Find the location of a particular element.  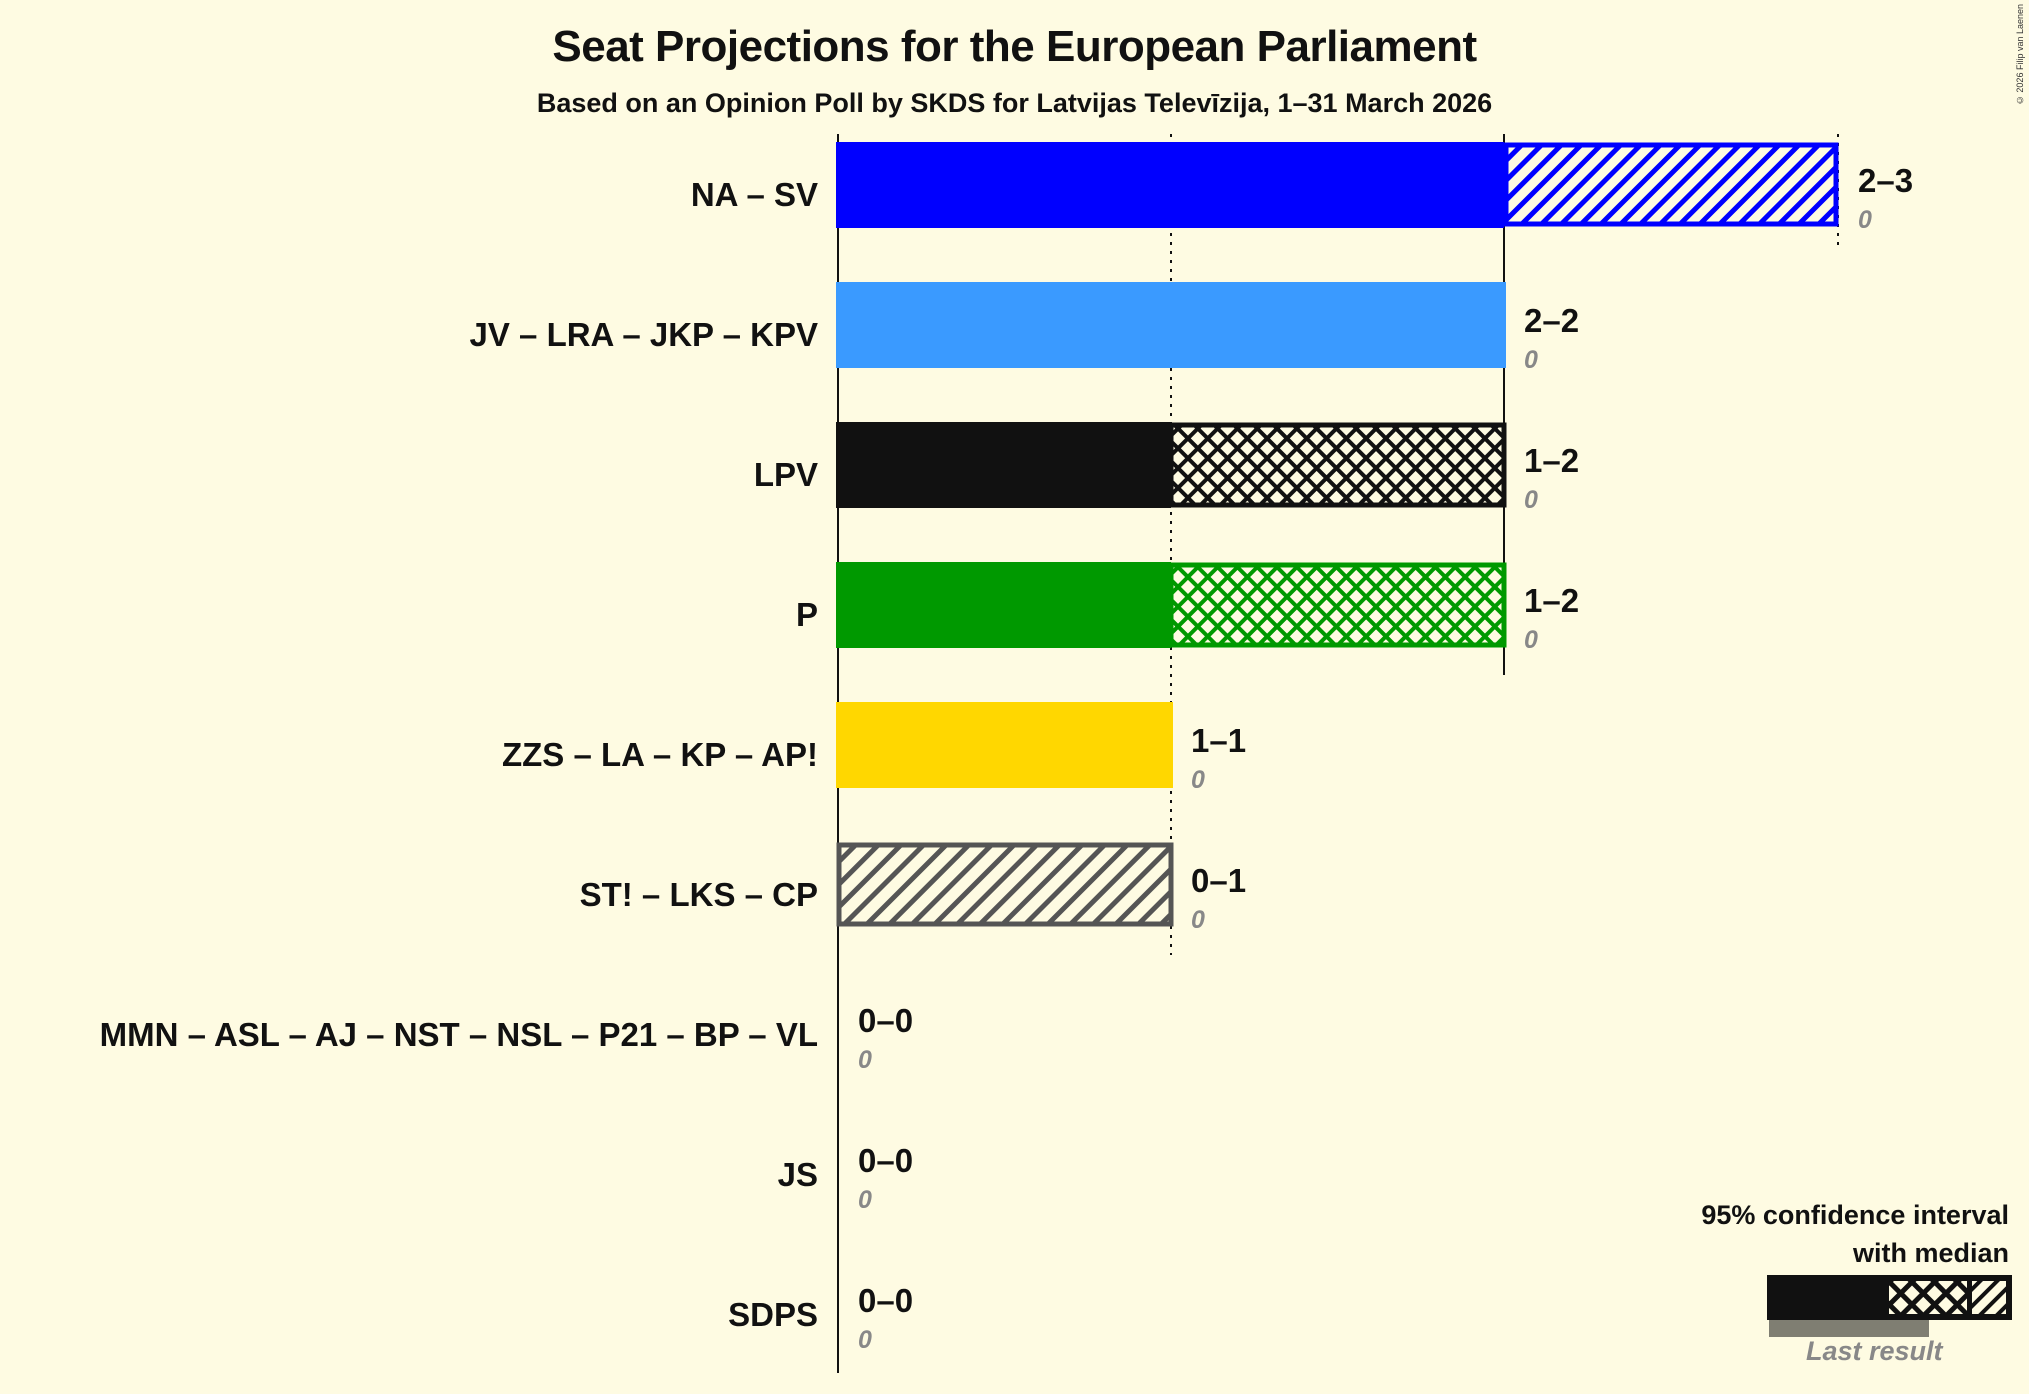

seat-range-label: 2–2 is located at coordinates (1552, 320).